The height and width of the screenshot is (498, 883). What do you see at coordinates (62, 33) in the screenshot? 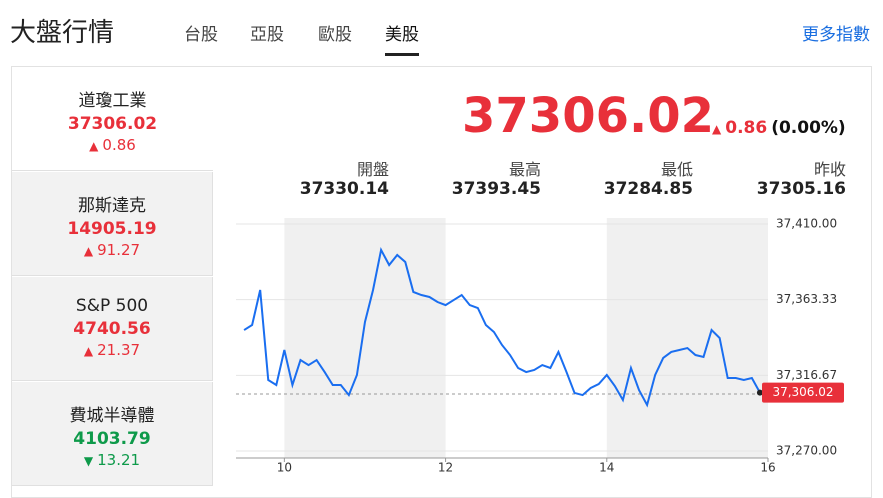
I see `page-title: 大盤行情` at bounding box center [62, 33].